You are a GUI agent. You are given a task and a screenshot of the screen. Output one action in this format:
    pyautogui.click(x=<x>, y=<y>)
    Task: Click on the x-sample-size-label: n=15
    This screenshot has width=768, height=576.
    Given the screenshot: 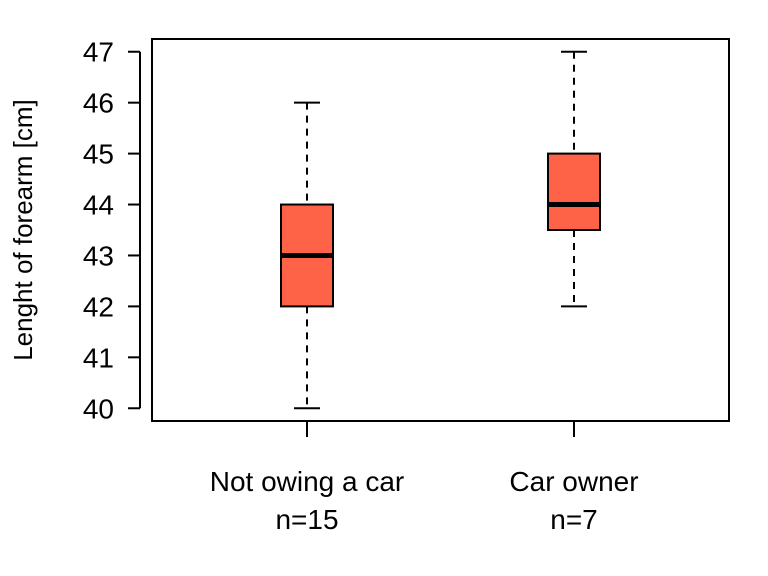 What is the action you would take?
    pyautogui.click(x=306, y=519)
    